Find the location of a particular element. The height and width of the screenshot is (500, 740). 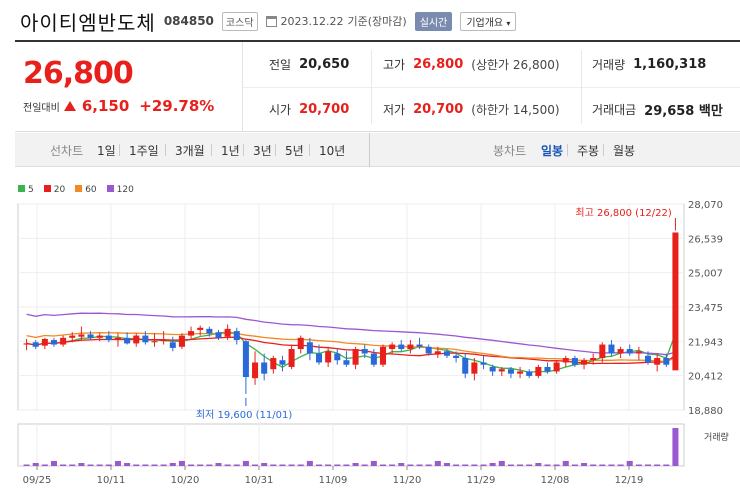

period-3y: 3년 is located at coordinates (262, 151).